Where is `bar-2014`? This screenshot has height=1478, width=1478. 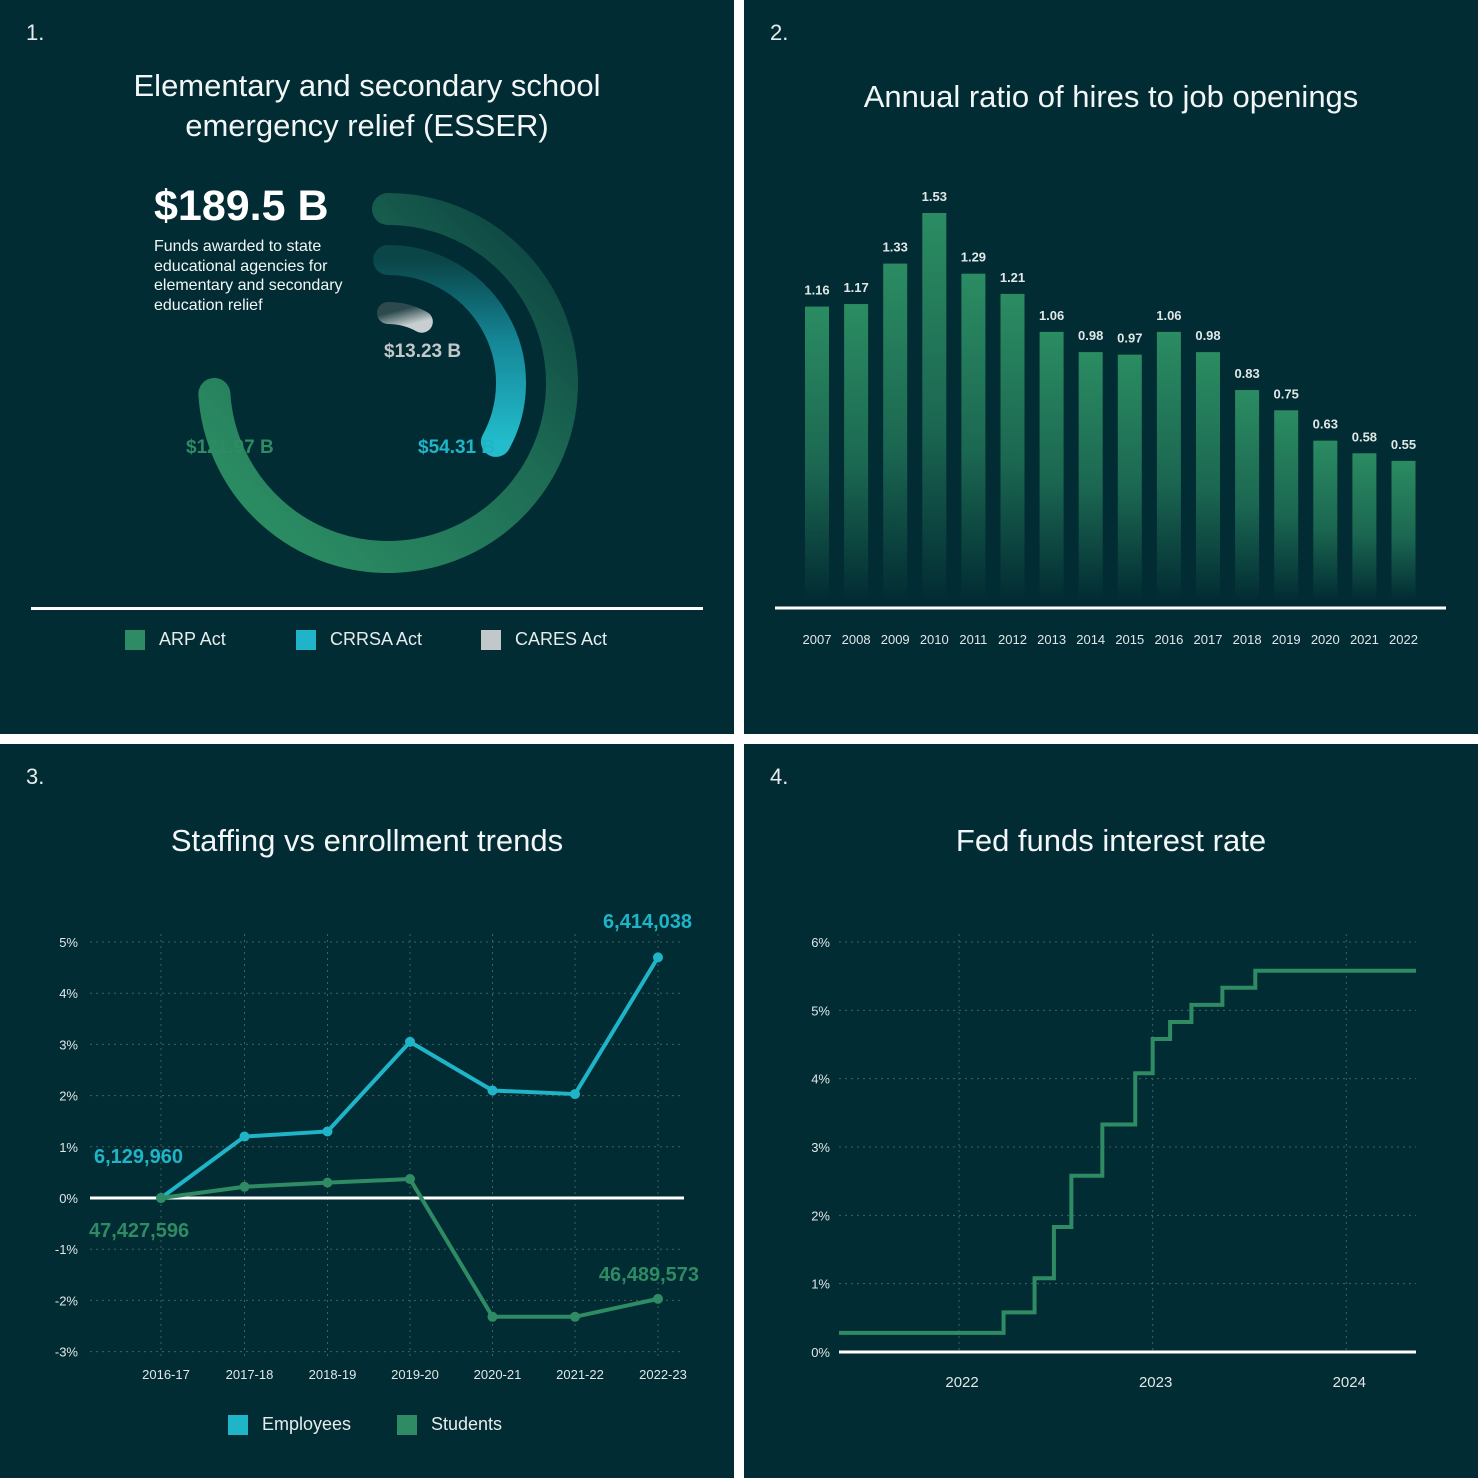
bar-2014 is located at coordinates (1090, 476).